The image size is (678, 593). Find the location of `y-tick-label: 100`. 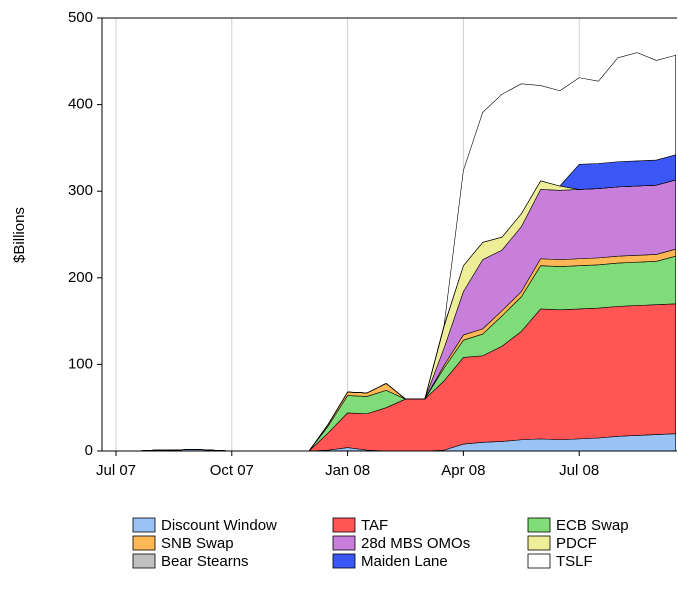

y-tick-label: 100 is located at coordinates (80, 363).